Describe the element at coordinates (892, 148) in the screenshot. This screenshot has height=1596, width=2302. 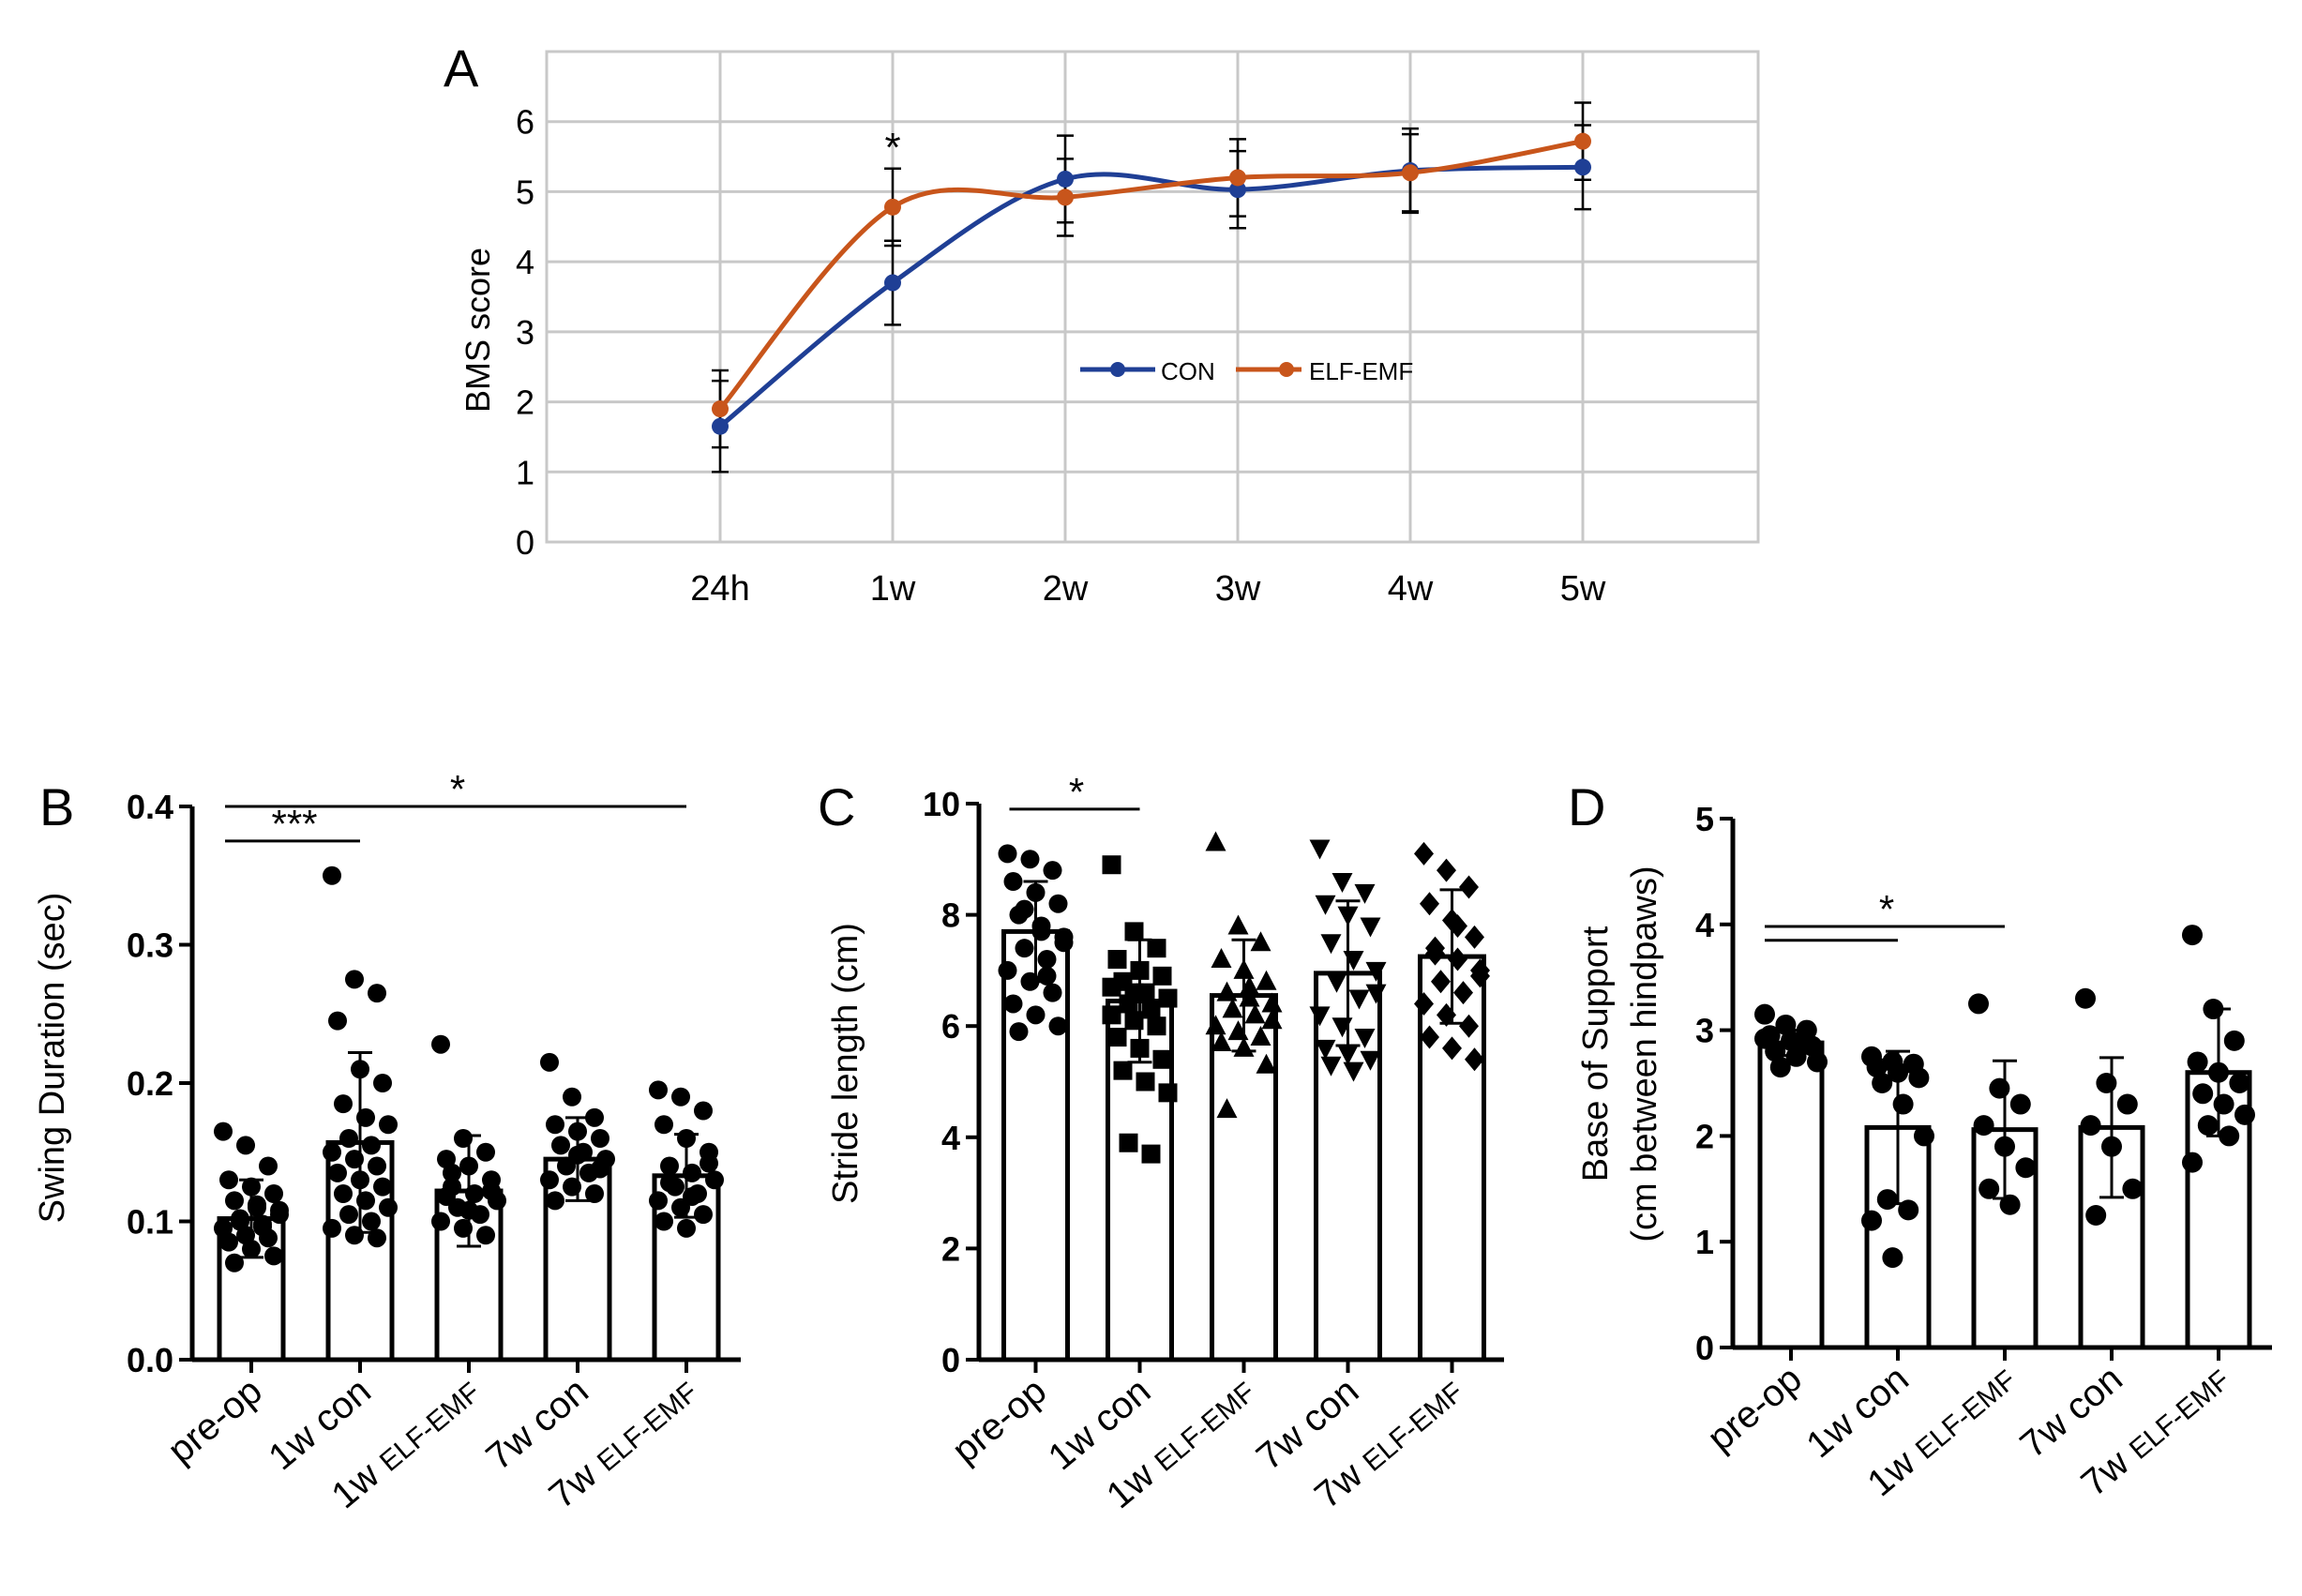
I see `significance-star: *` at that location.